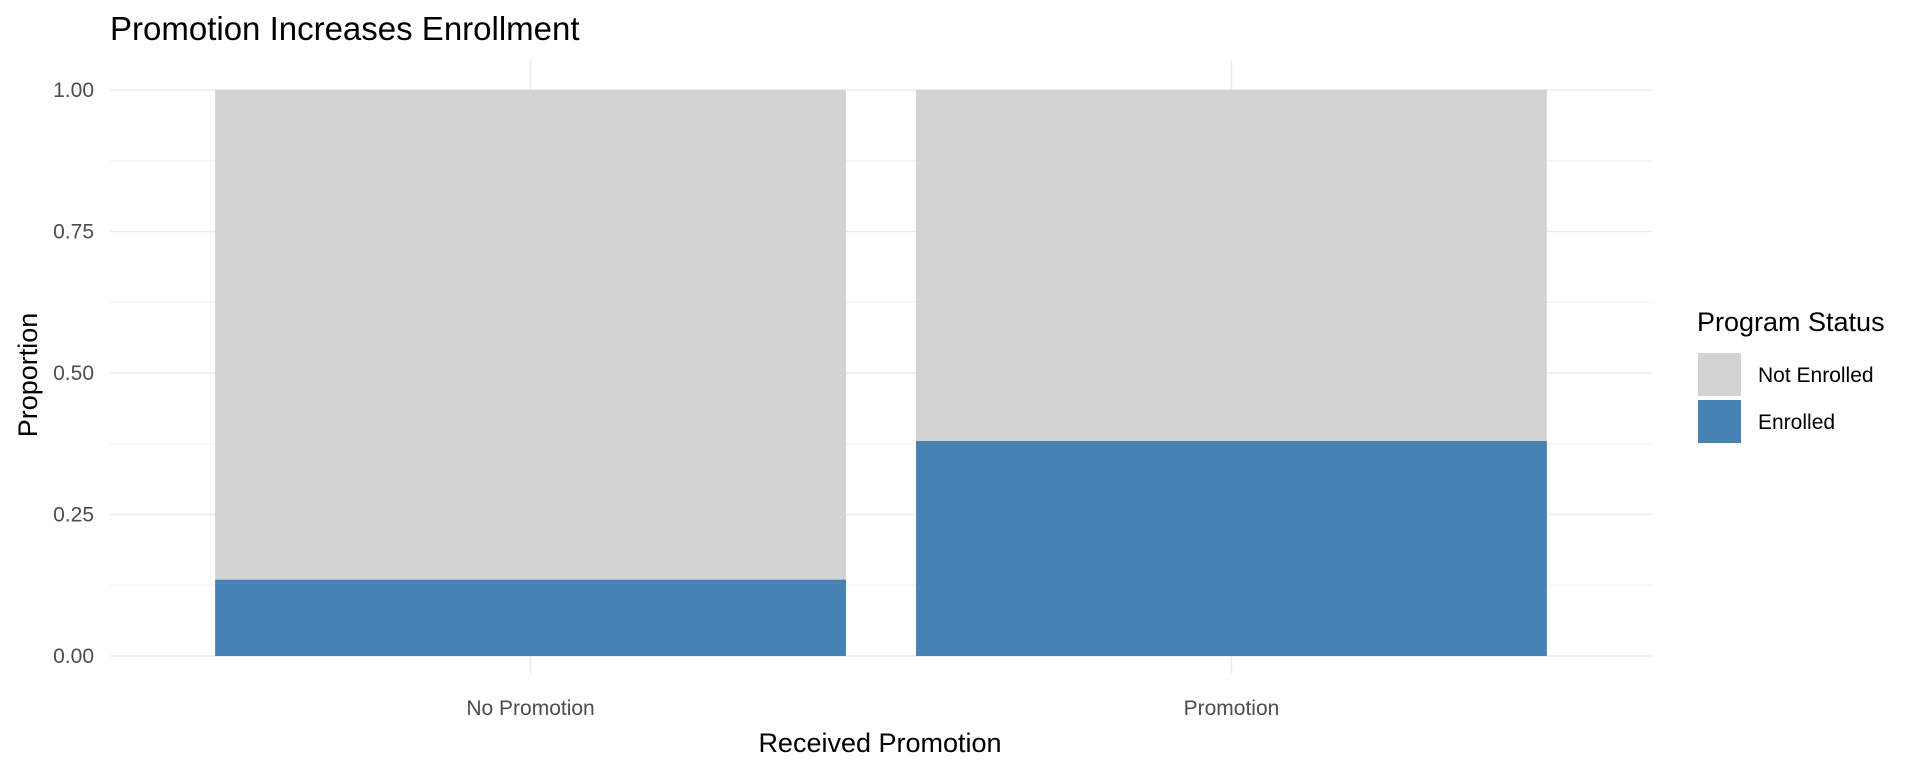 This screenshot has height=768, width=1920. What do you see at coordinates (1786, 398) in the screenshot?
I see `legend-items: Not Enrolled Enrolled` at bounding box center [1786, 398].